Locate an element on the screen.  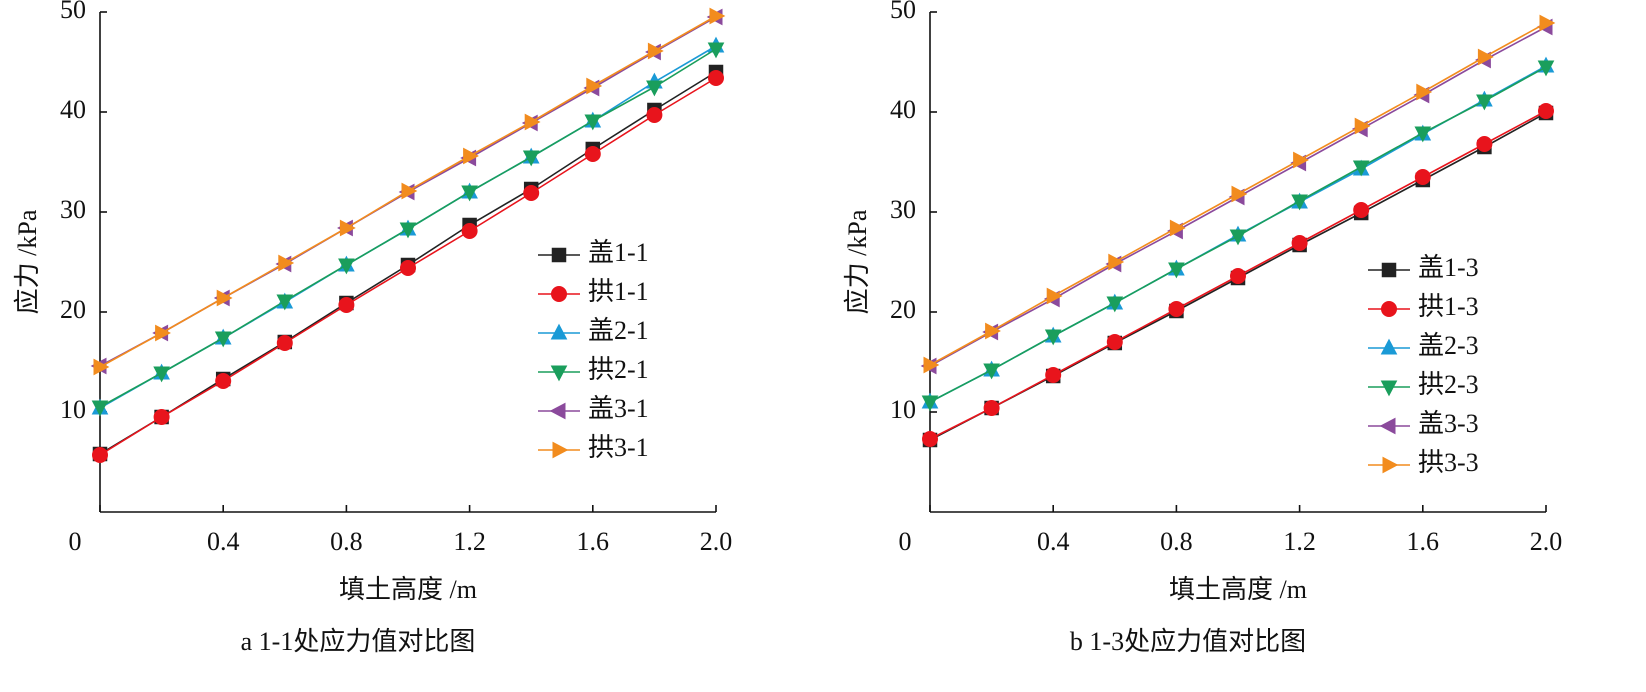
legend-label: 拱2-3 is located at coordinates (1448, 384).